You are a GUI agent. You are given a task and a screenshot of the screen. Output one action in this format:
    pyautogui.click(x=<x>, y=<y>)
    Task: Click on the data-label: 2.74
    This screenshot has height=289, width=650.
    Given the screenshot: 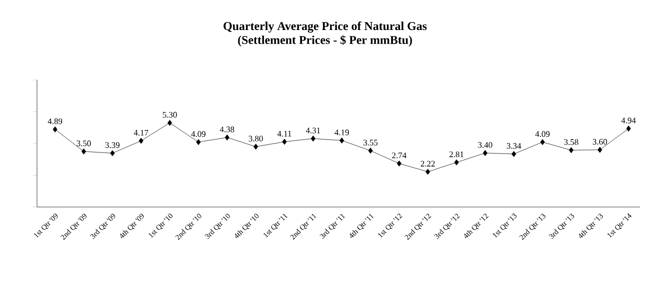 What is the action you would take?
    pyautogui.click(x=399, y=155)
    